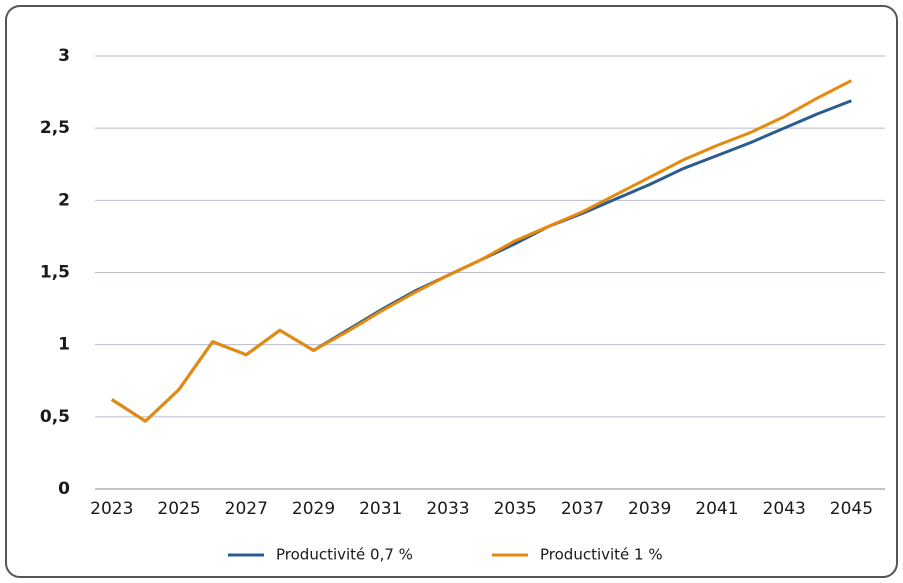  Describe the element at coordinates (380, 509) in the screenshot. I see `x-tick-label: 2031` at that location.